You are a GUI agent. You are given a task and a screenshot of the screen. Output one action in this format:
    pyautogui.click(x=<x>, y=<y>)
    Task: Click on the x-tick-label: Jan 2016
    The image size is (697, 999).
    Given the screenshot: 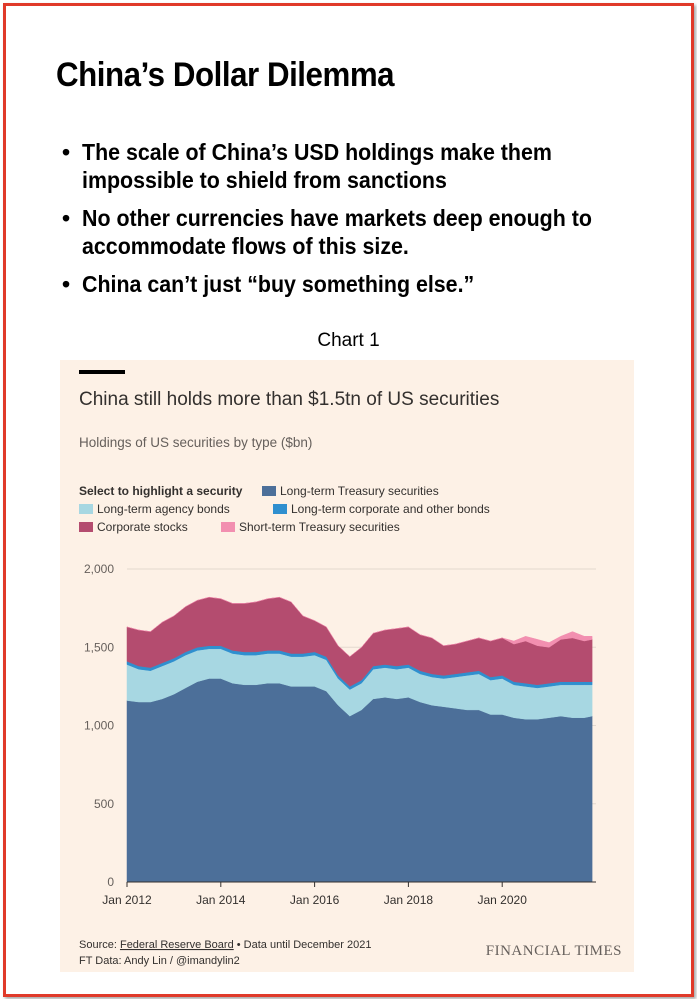 What is the action you would take?
    pyautogui.click(x=315, y=900)
    